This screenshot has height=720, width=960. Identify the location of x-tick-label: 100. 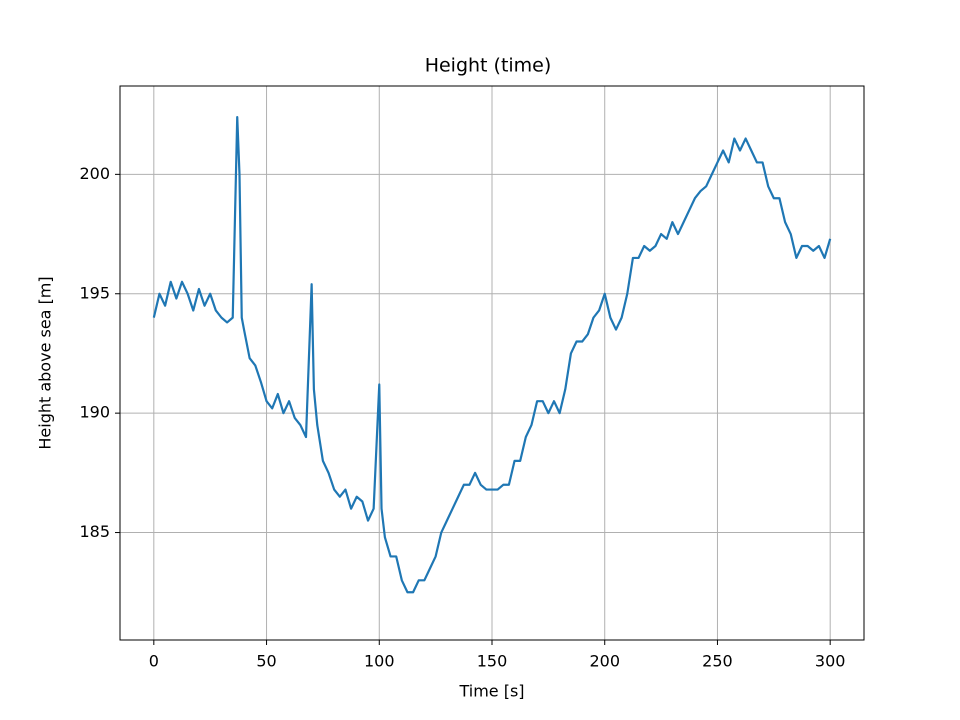
(379, 661).